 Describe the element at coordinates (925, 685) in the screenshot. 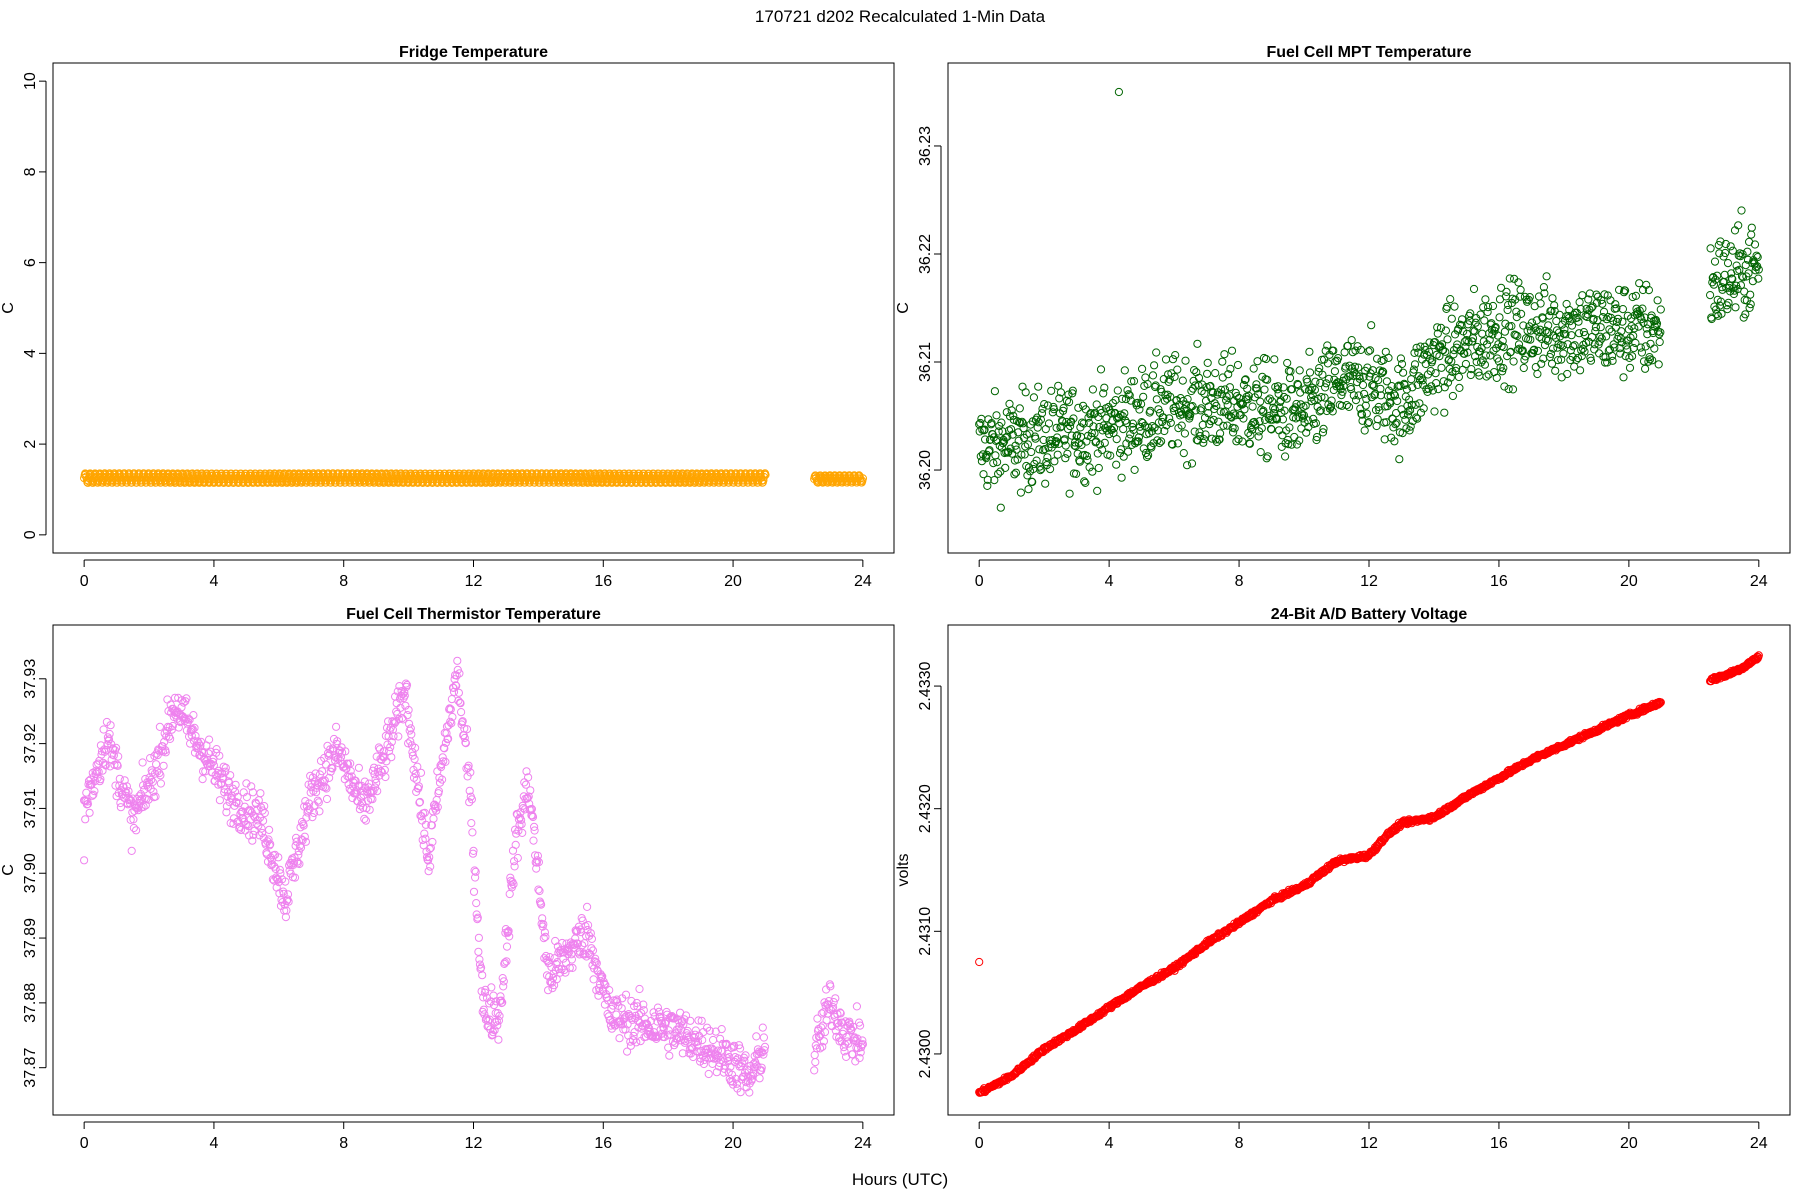

I see `y-tick-label: 2.4330` at that location.